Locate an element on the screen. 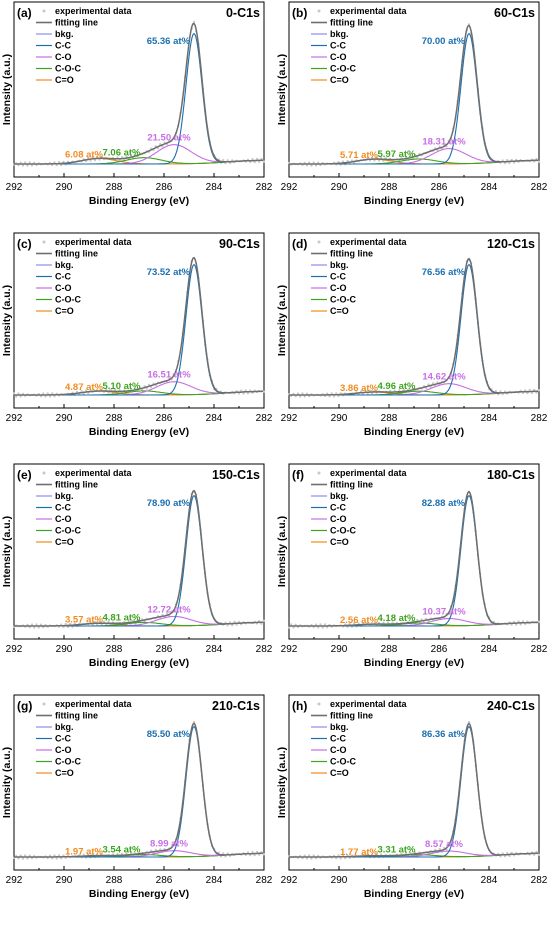  panel-label: (f) is located at coordinates (298, 475).